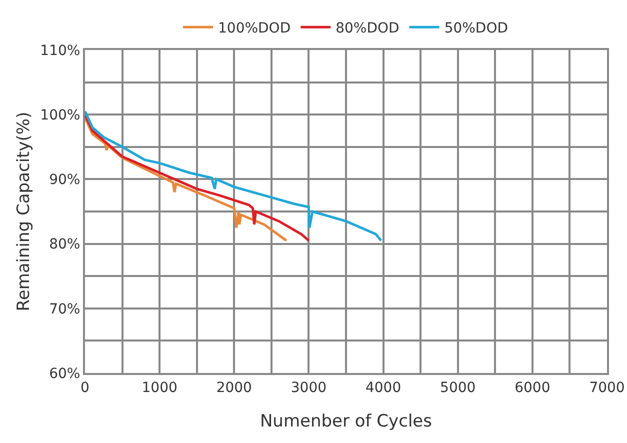 This screenshot has height=443, width=627. Describe the element at coordinates (64, 180) in the screenshot. I see `y-tick-label: 90%` at that location.